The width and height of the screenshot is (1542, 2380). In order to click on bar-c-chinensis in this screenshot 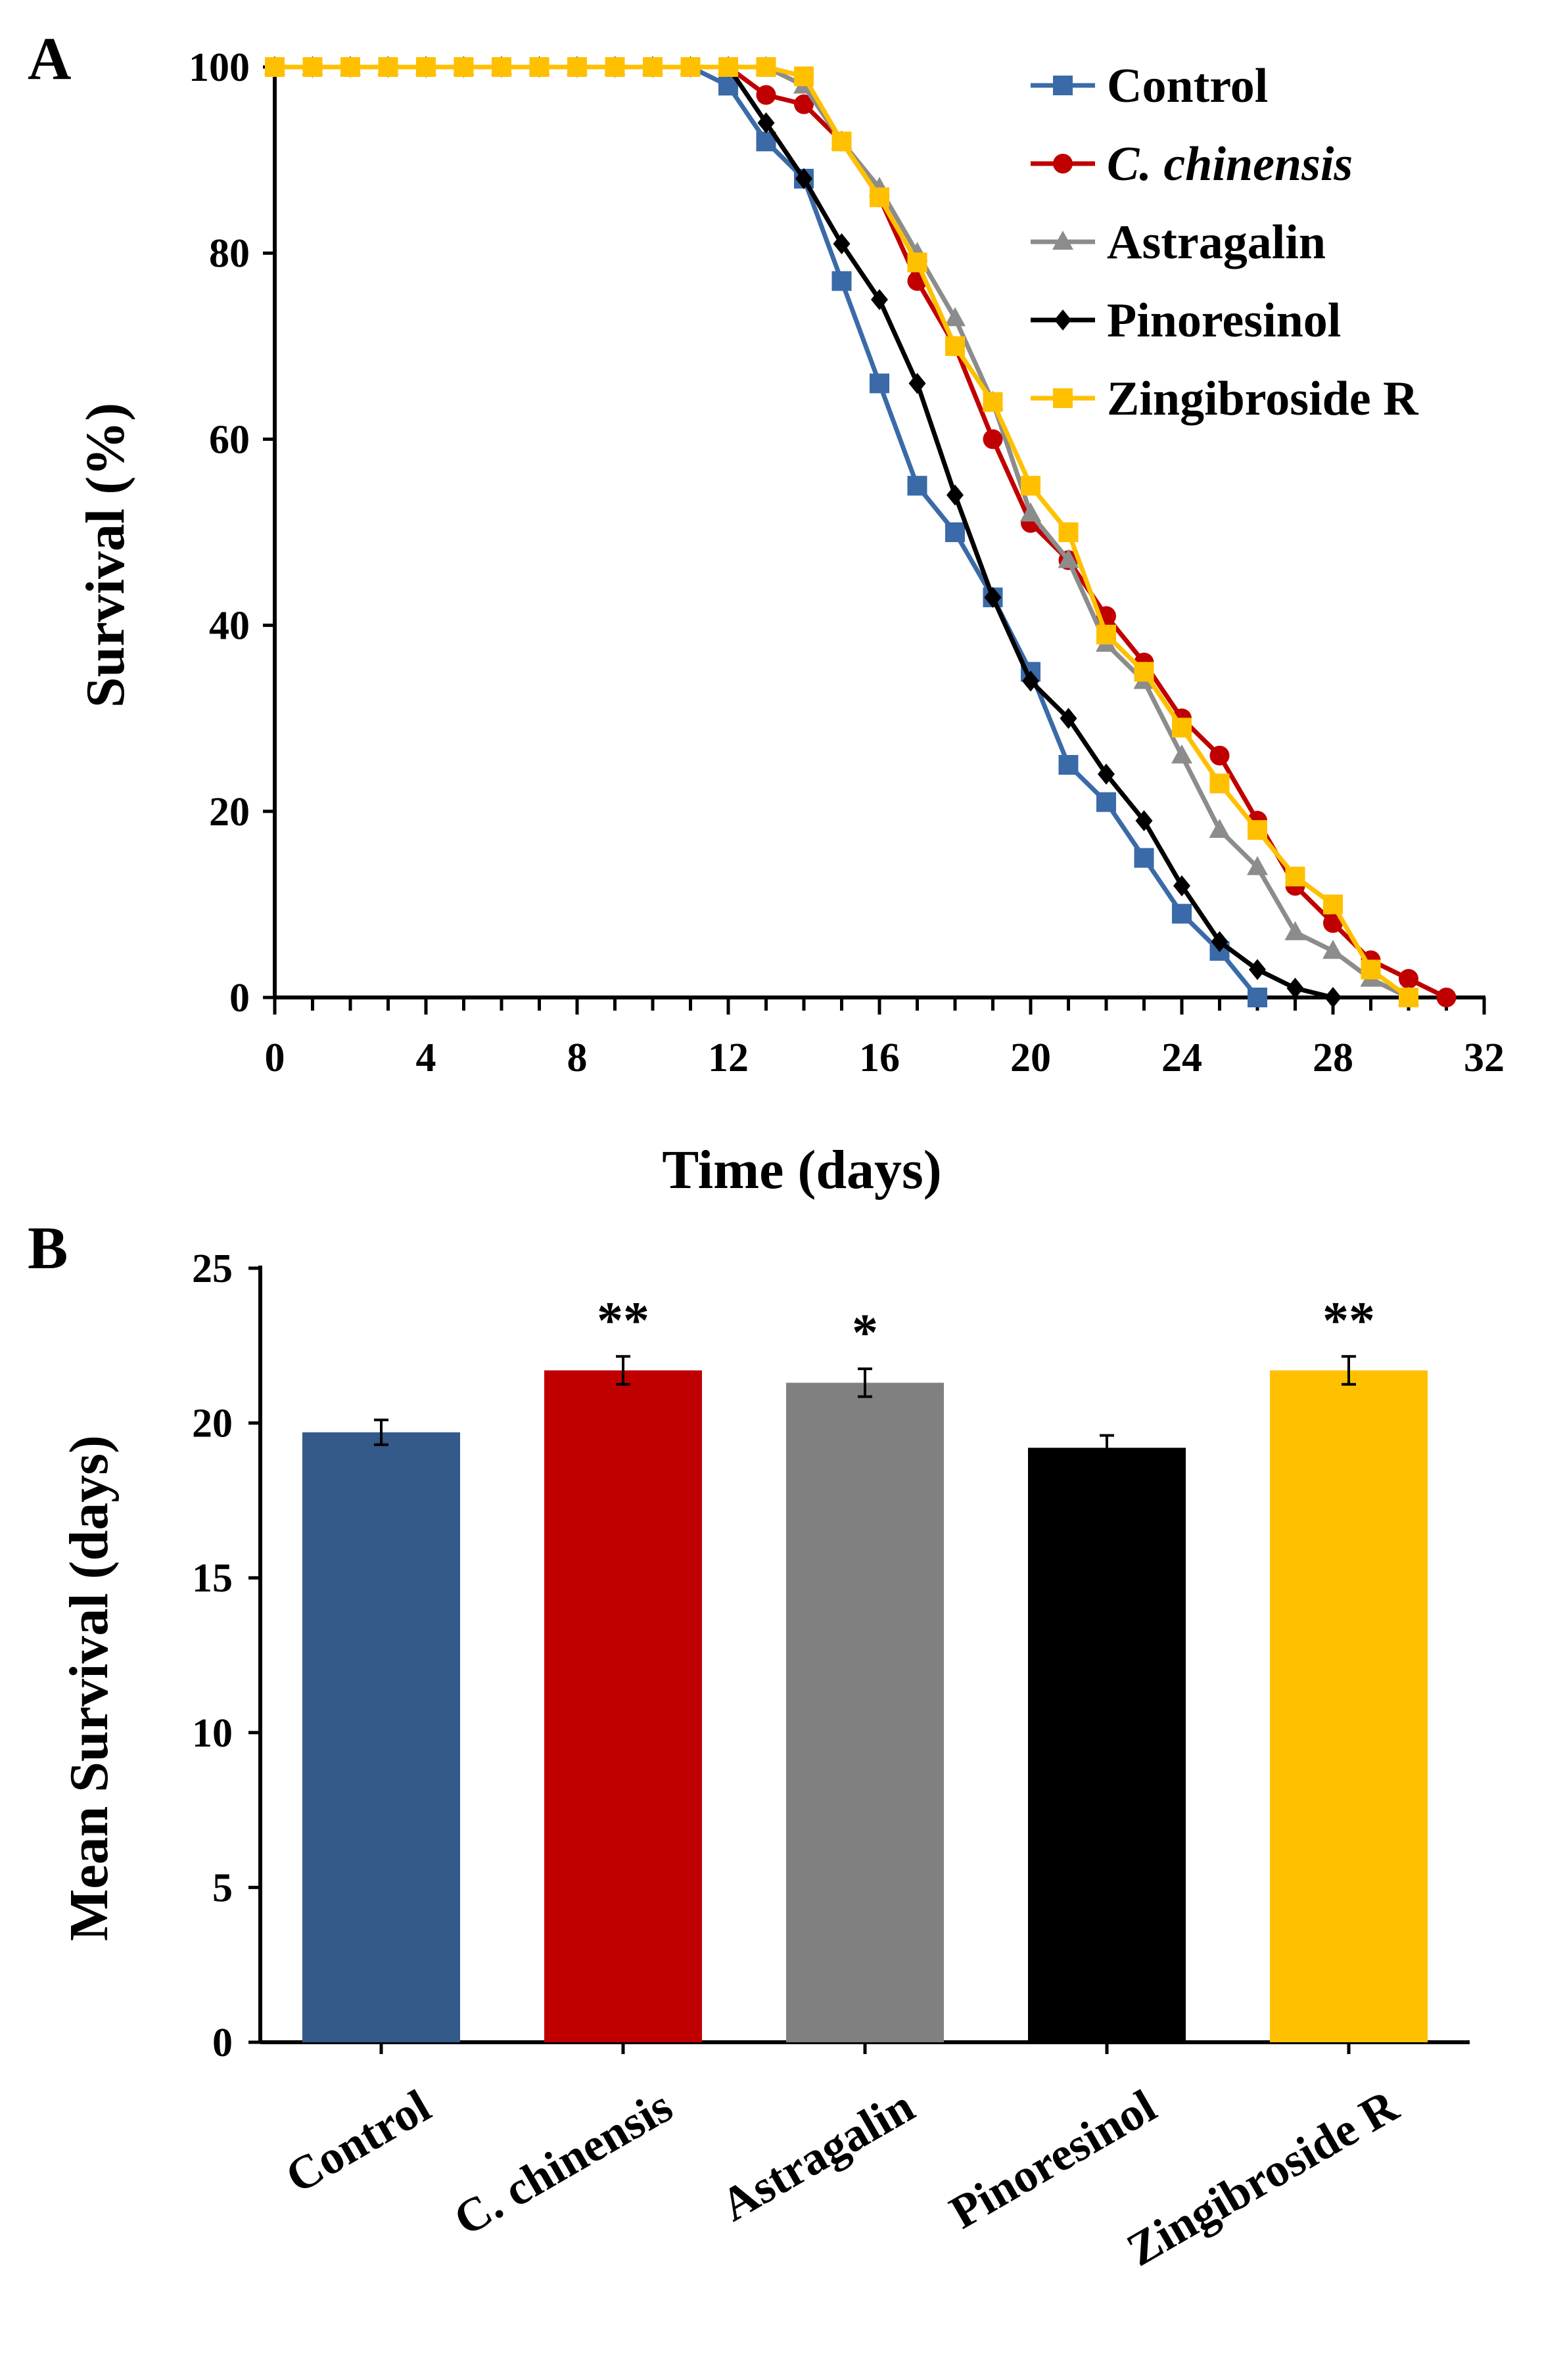, I will do `click(623, 1706)`.